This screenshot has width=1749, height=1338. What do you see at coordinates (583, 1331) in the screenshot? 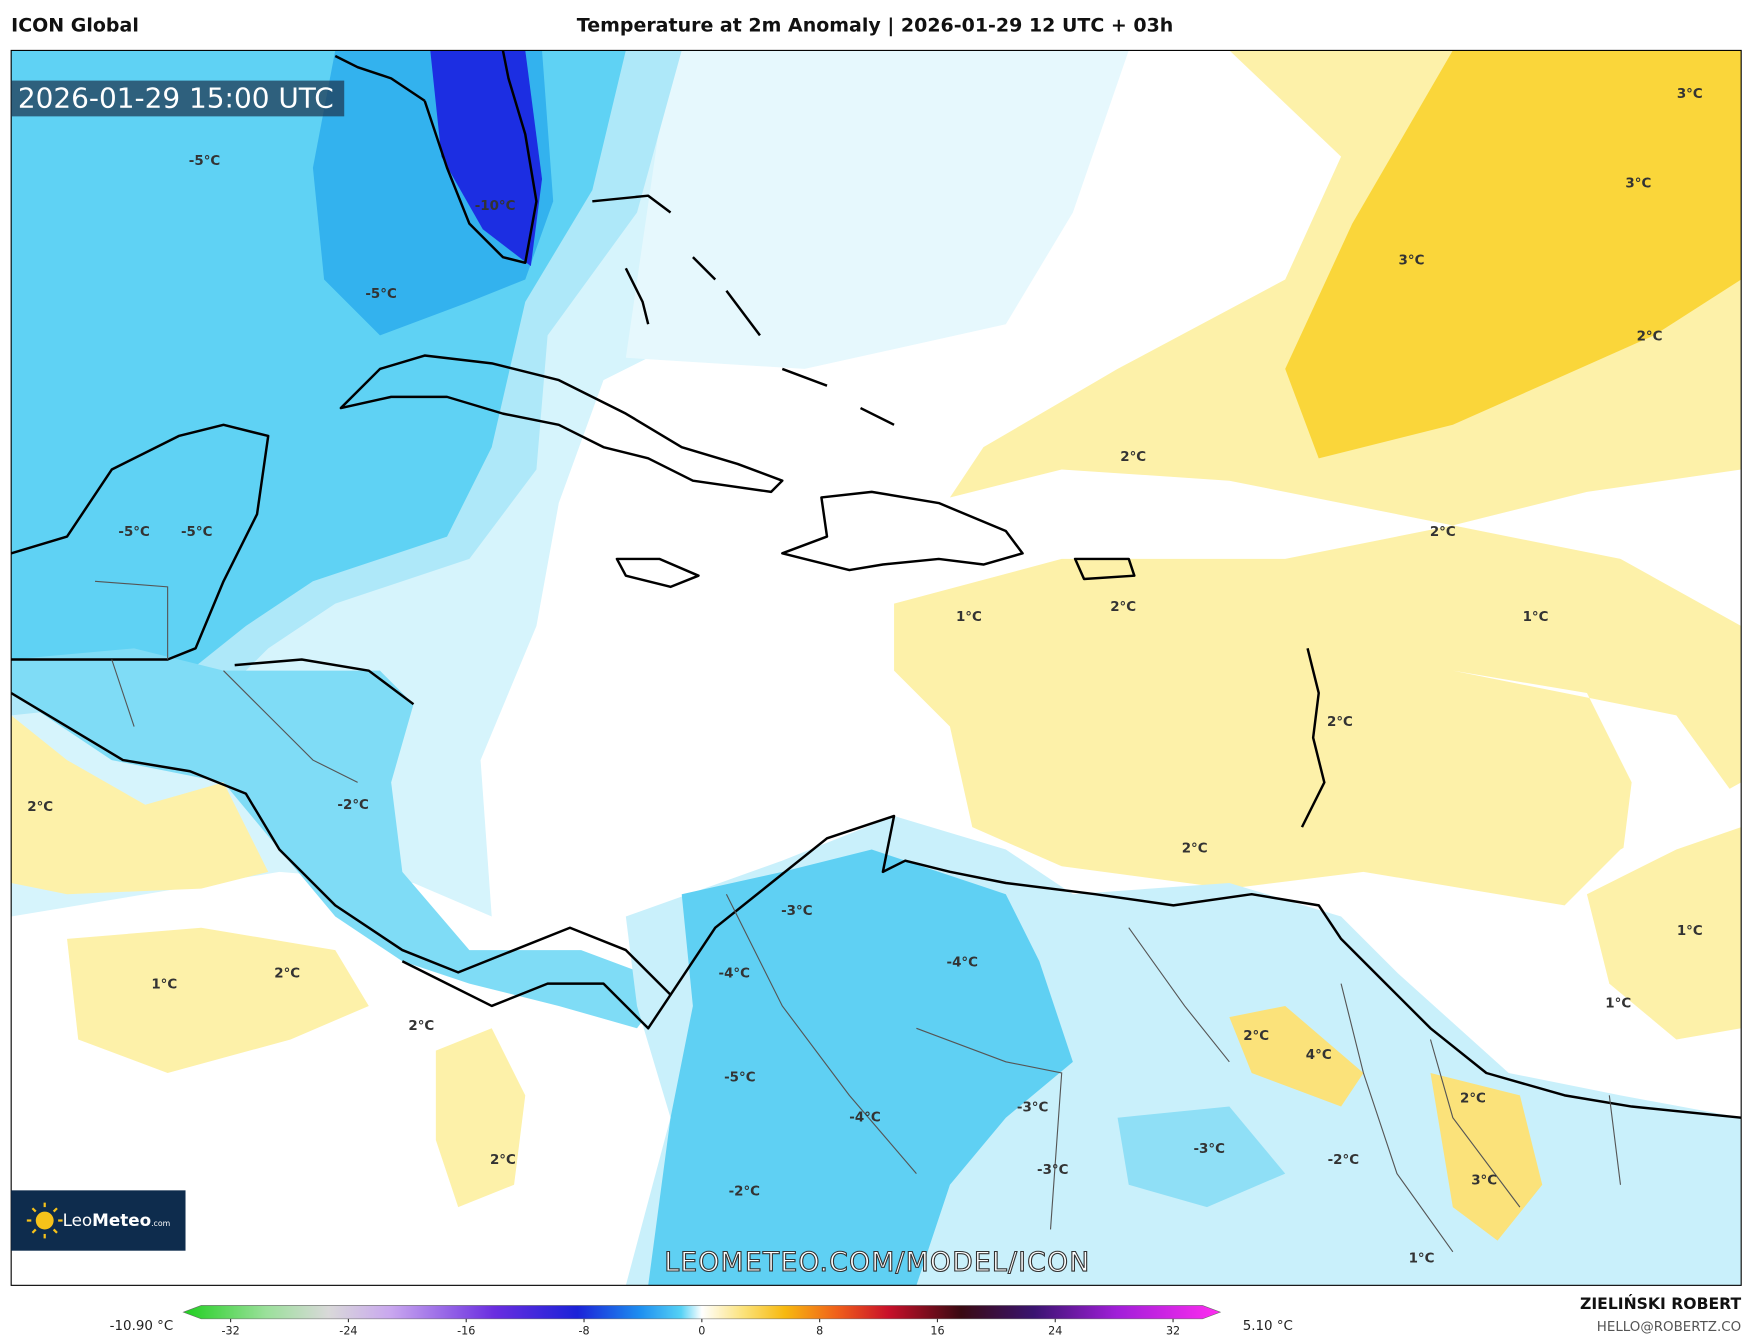
I see `tick-label: -8` at bounding box center [583, 1331].